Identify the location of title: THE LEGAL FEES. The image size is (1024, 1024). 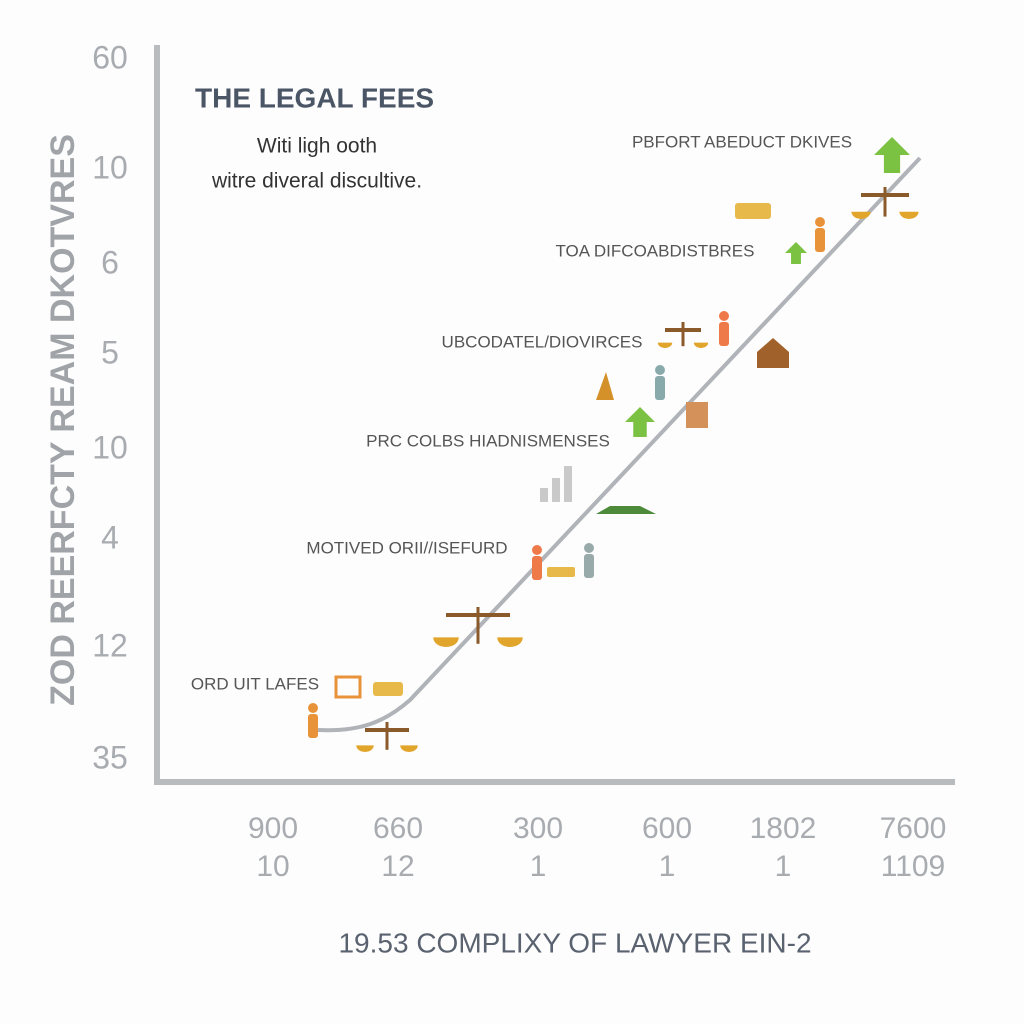
(314, 97).